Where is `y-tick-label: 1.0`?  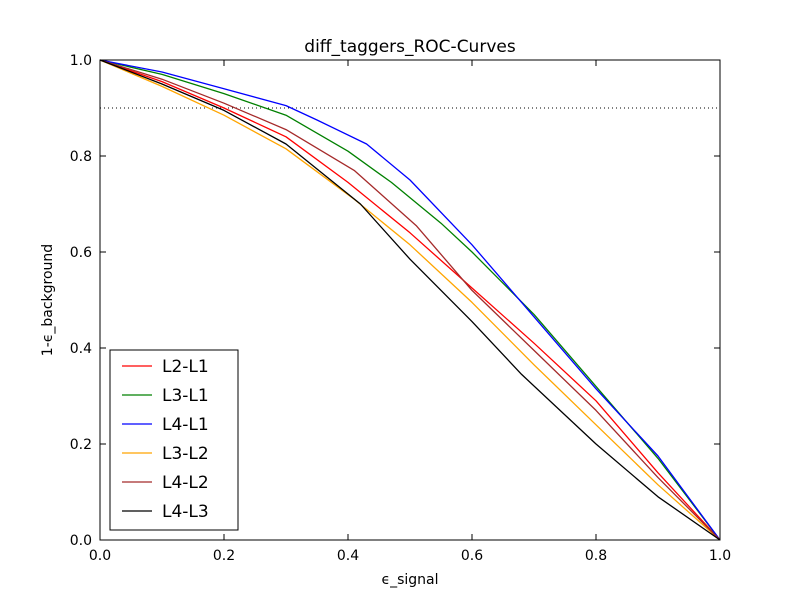
y-tick-label: 1.0 is located at coordinates (81, 61).